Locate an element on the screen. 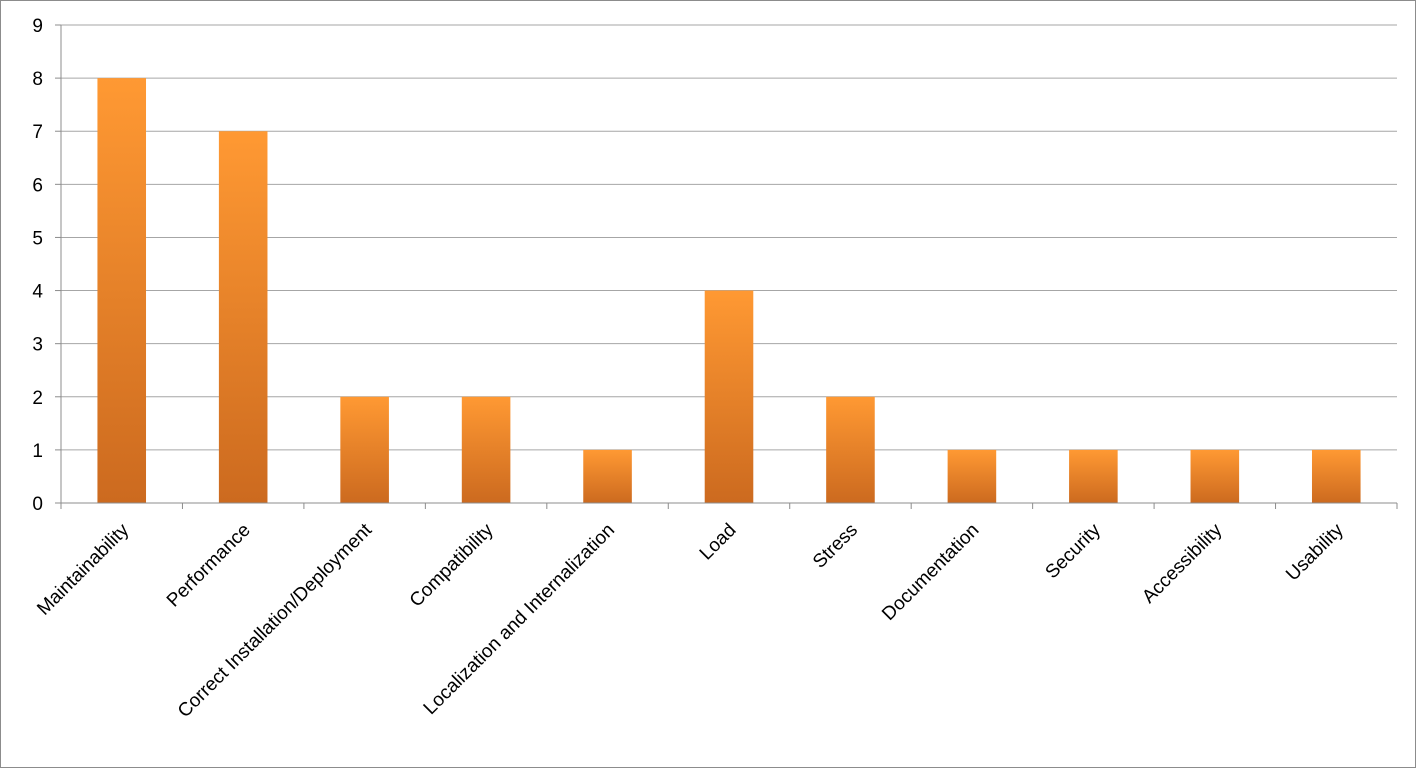  y-tick-label: 5 is located at coordinates (37, 238).